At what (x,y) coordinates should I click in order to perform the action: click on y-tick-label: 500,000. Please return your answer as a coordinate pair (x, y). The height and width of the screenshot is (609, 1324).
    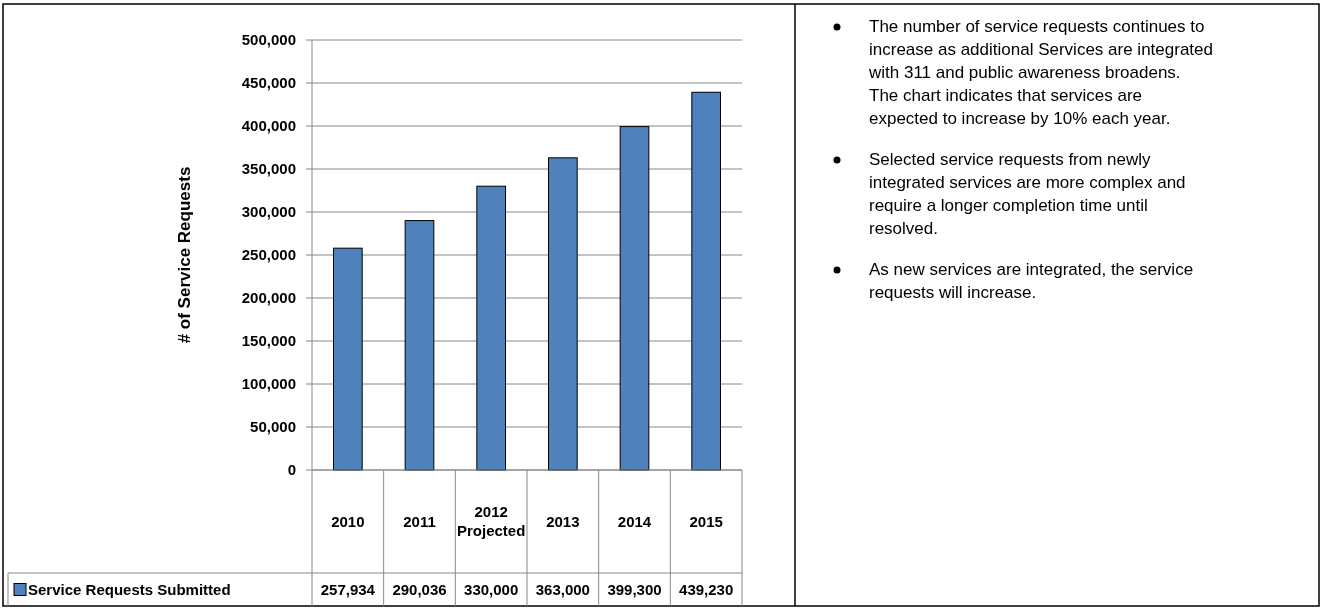
    Looking at the image, I should click on (268, 40).